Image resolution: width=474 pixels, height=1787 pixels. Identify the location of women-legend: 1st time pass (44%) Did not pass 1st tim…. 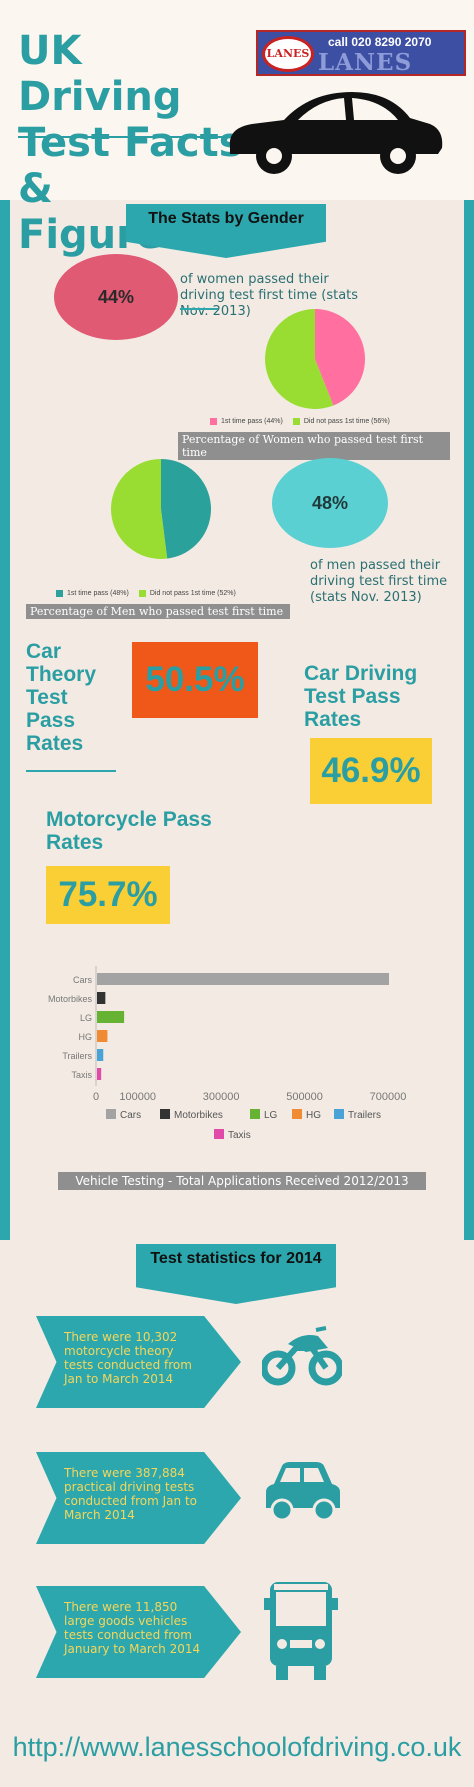
(300, 421).